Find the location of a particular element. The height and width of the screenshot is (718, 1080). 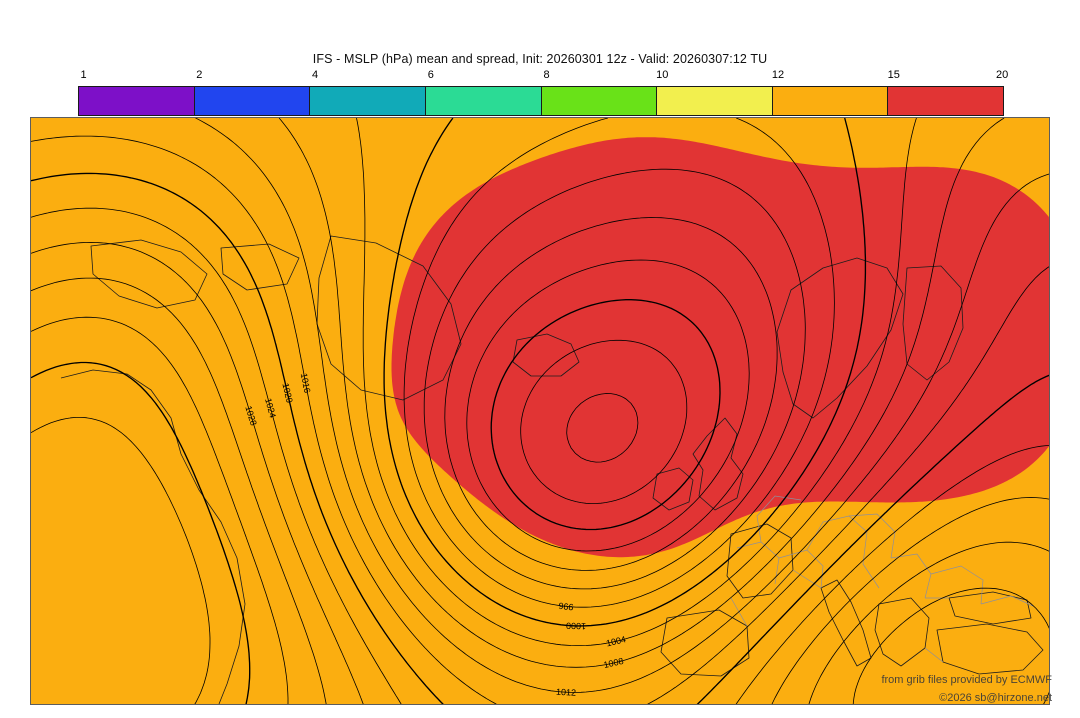

colorbar-tick-8: 8 is located at coordinates (546, 75).